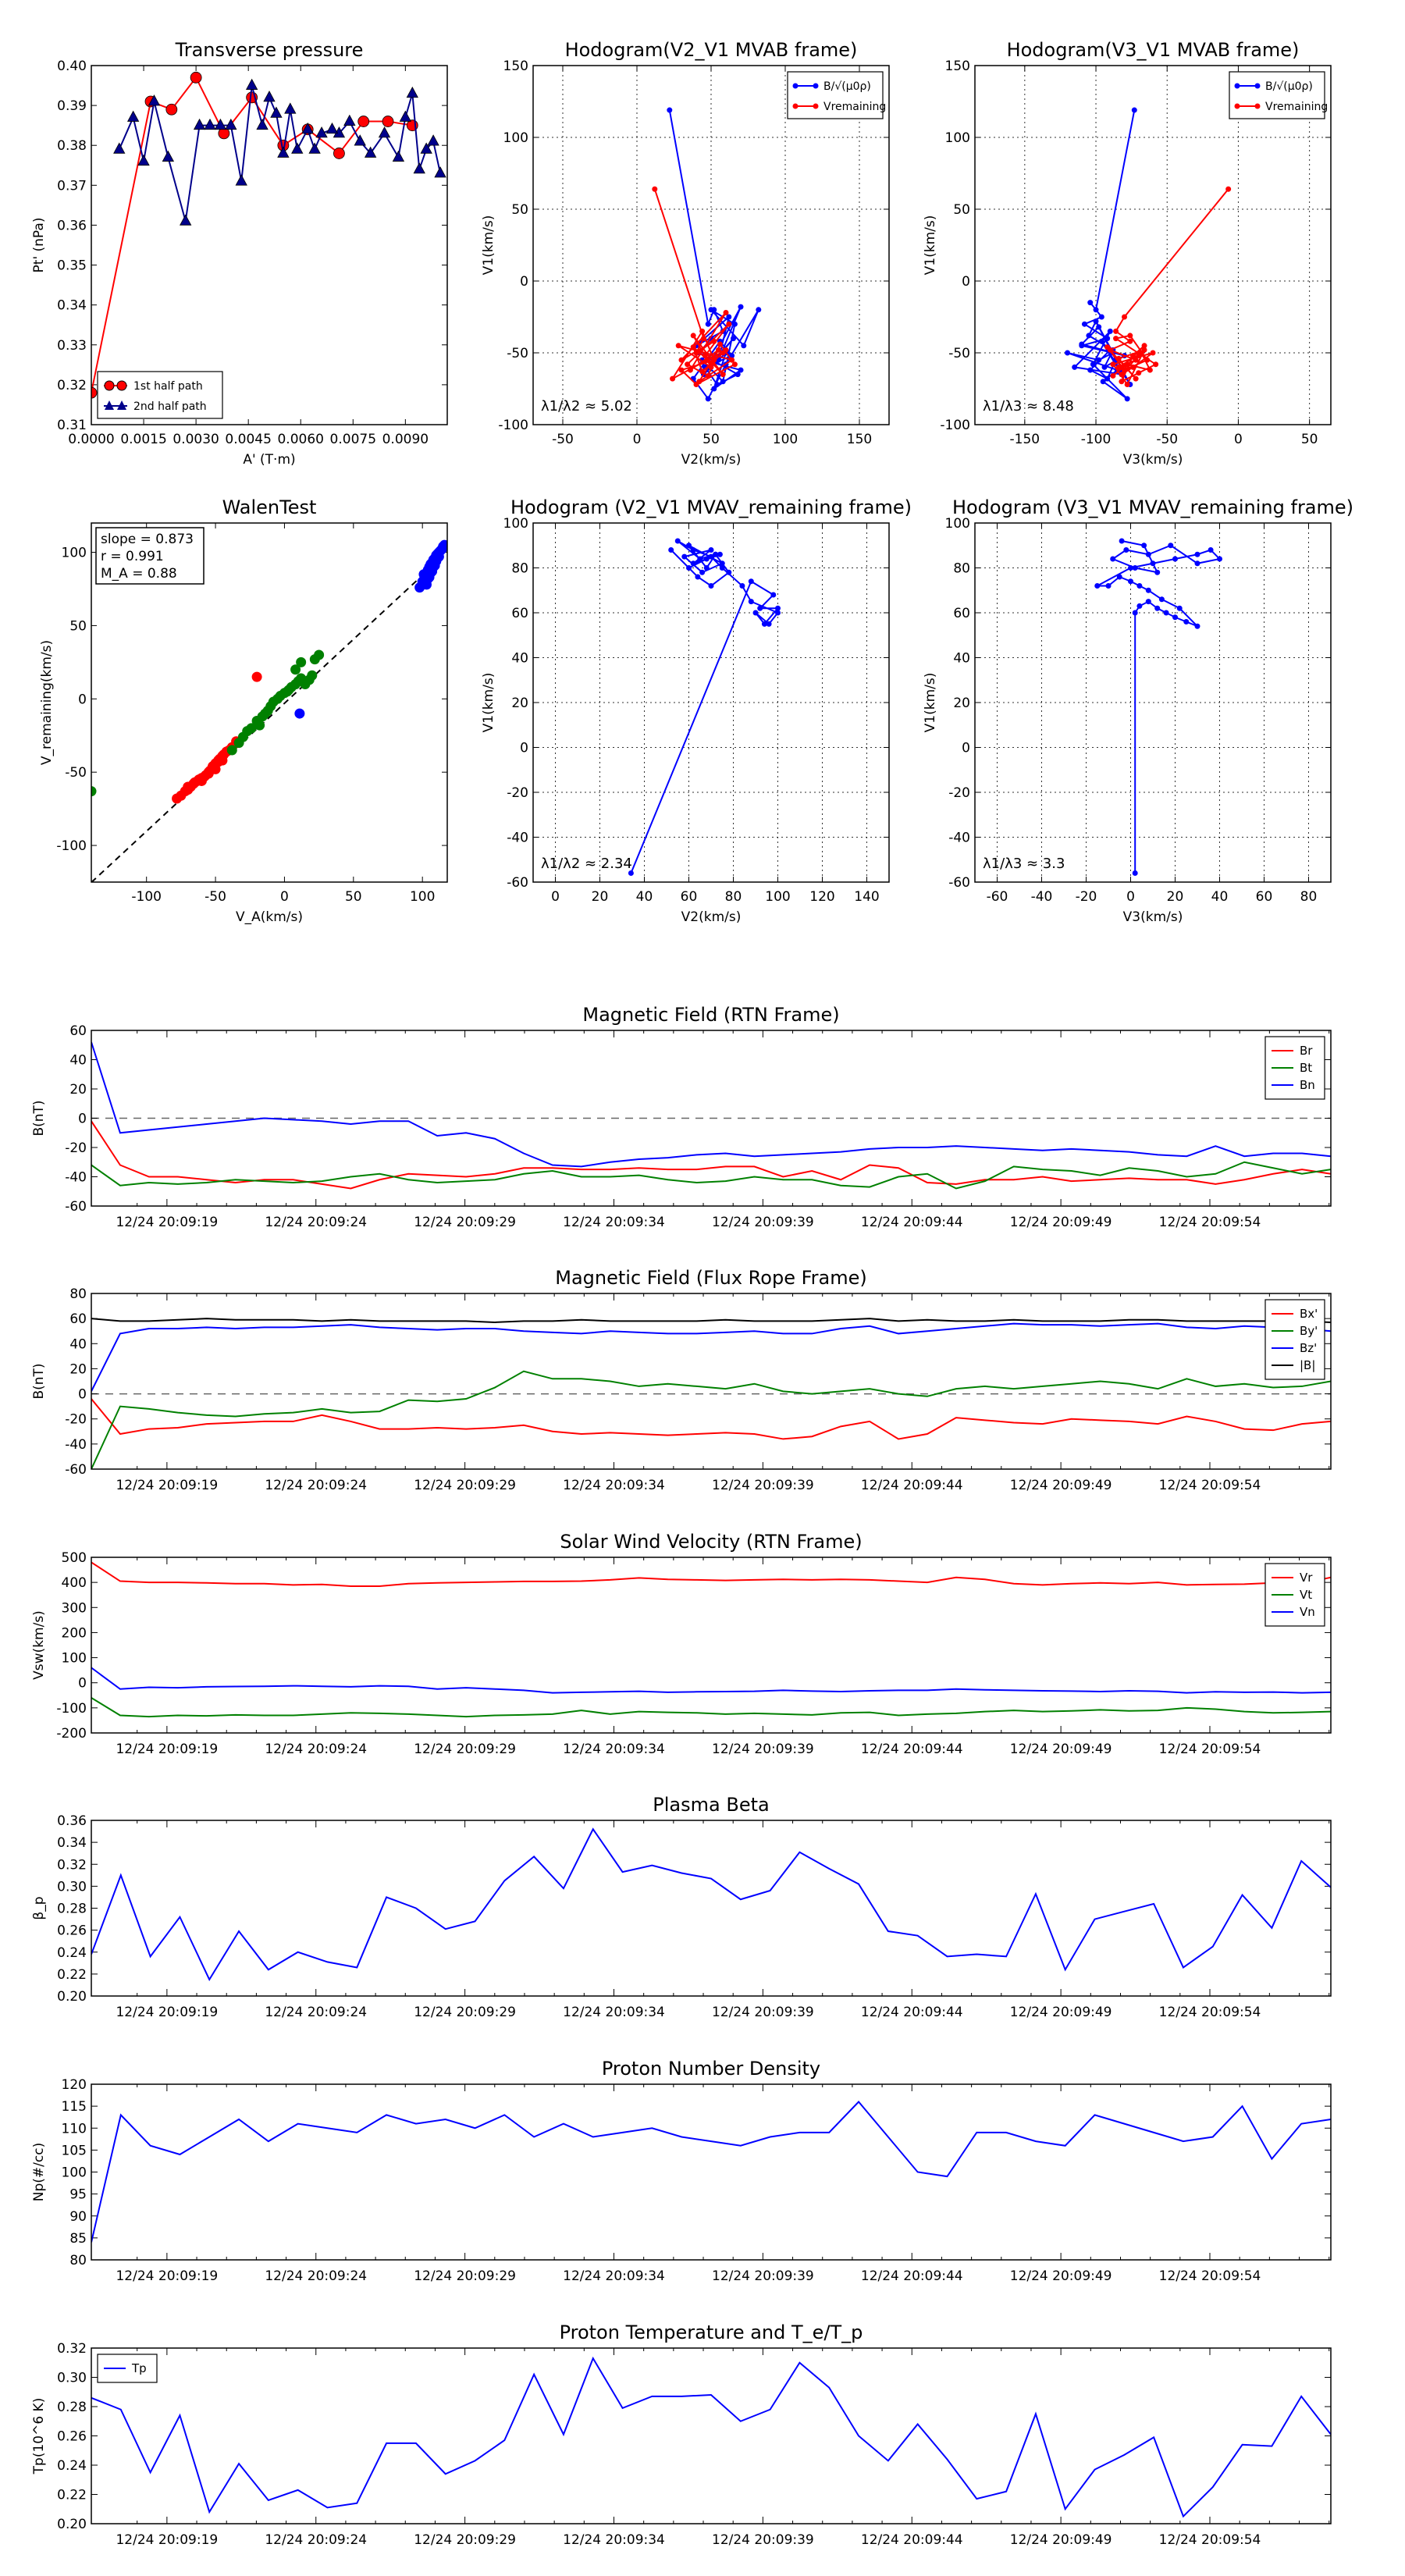  I want to click on x-axis-label: V3(km/s), so click(1153, 917).